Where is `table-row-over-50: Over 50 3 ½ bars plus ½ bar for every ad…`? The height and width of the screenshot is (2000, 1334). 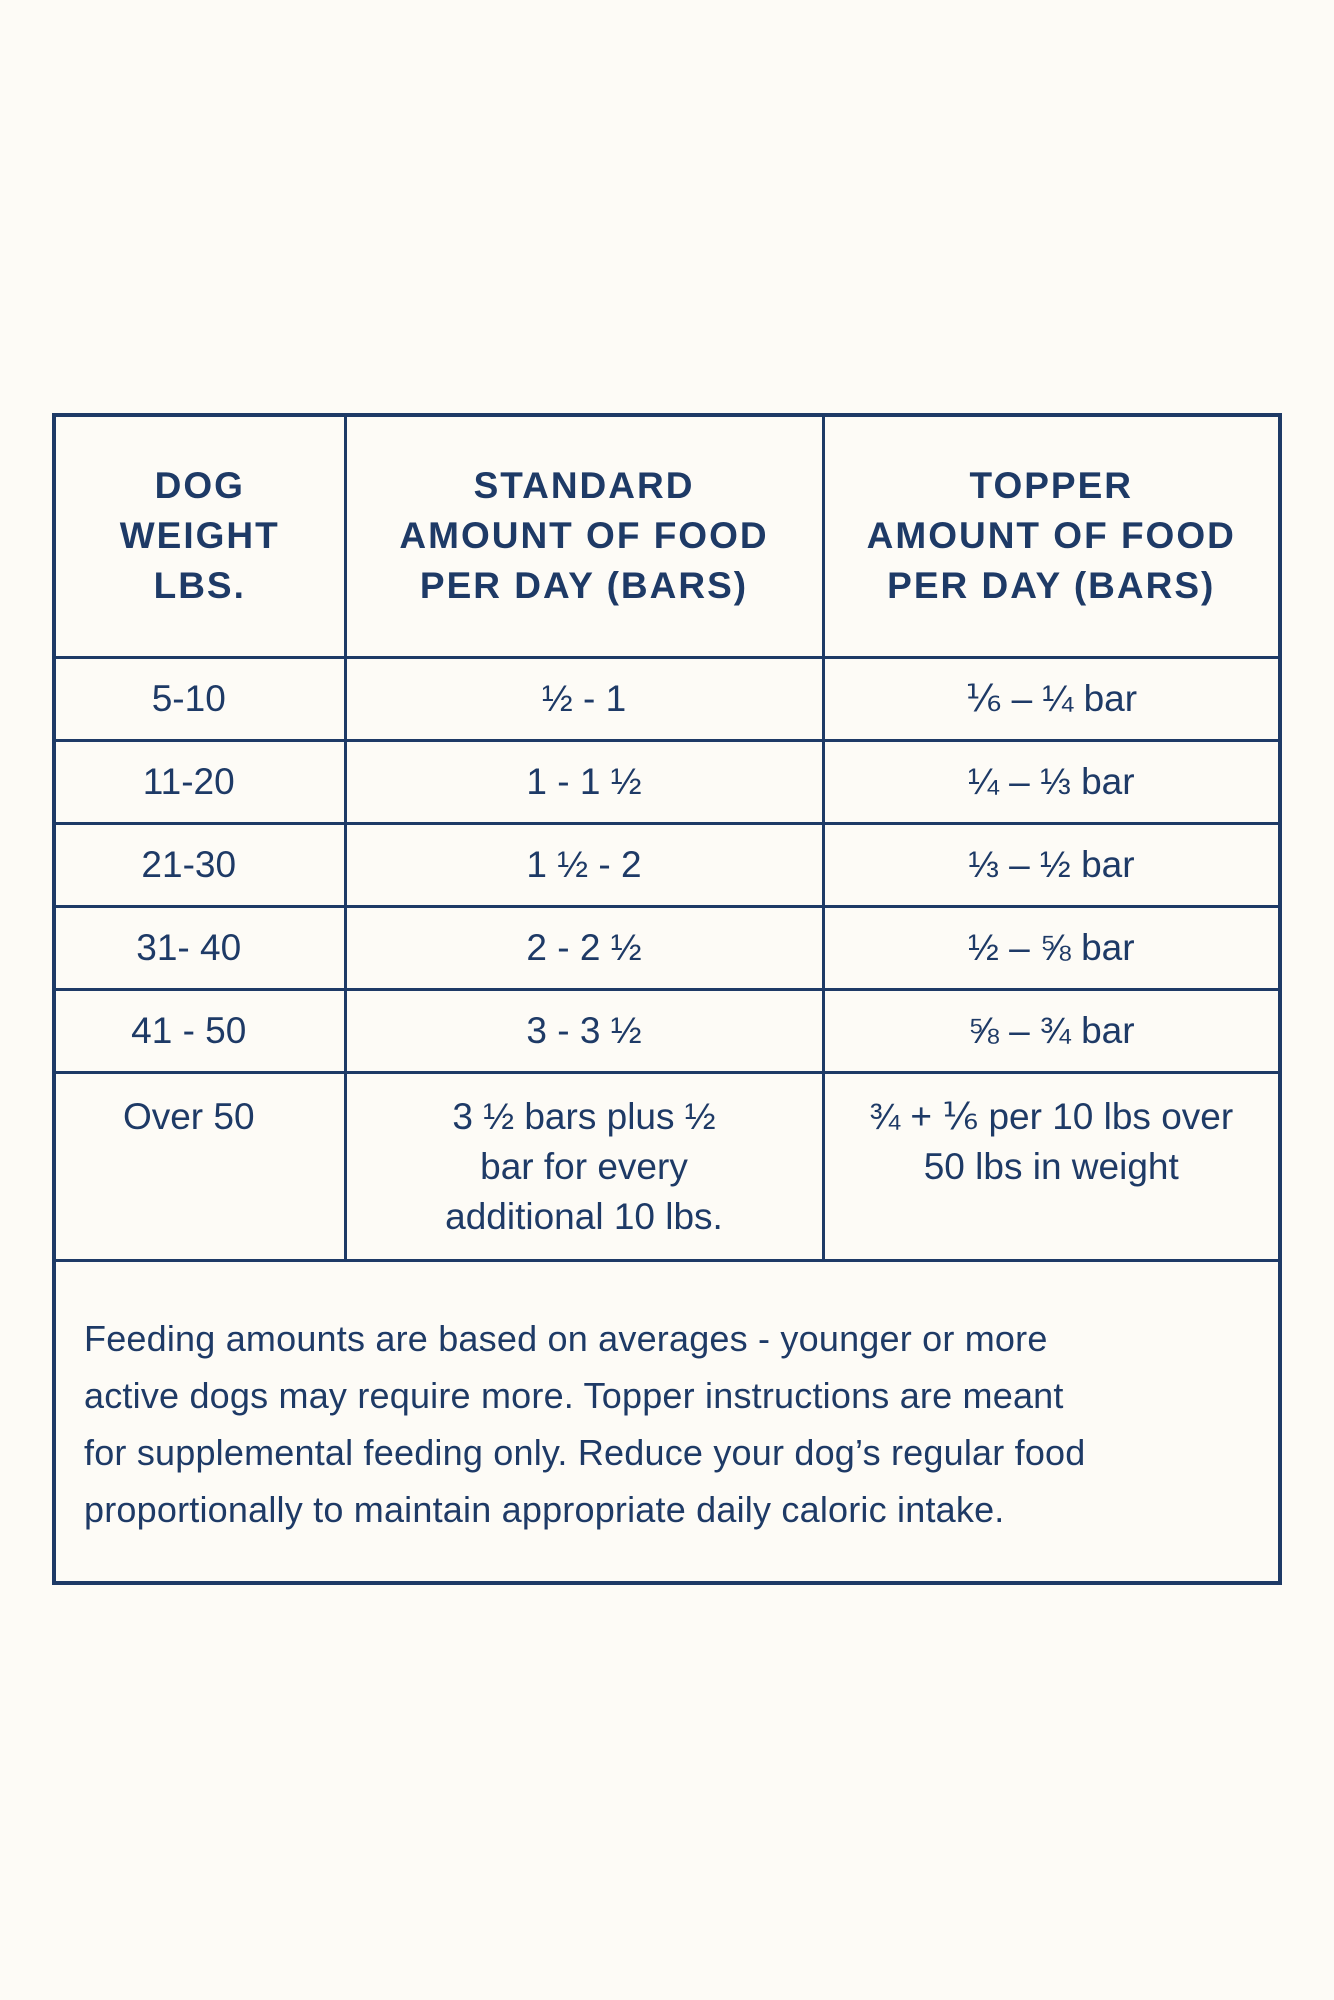
table-row-over-50: Over 50 3 ½ bars plus ½ bar for every ad… is located at coordinates (667, 1166).